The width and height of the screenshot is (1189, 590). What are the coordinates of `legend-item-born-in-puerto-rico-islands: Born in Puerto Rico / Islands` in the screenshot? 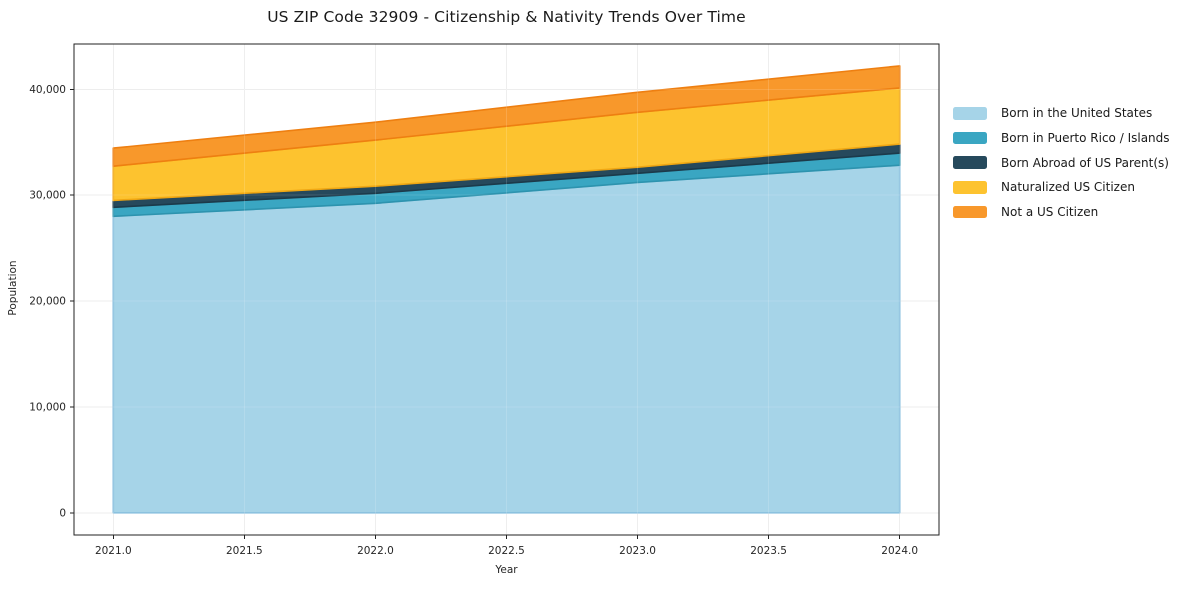 It's located at (1061, 138).